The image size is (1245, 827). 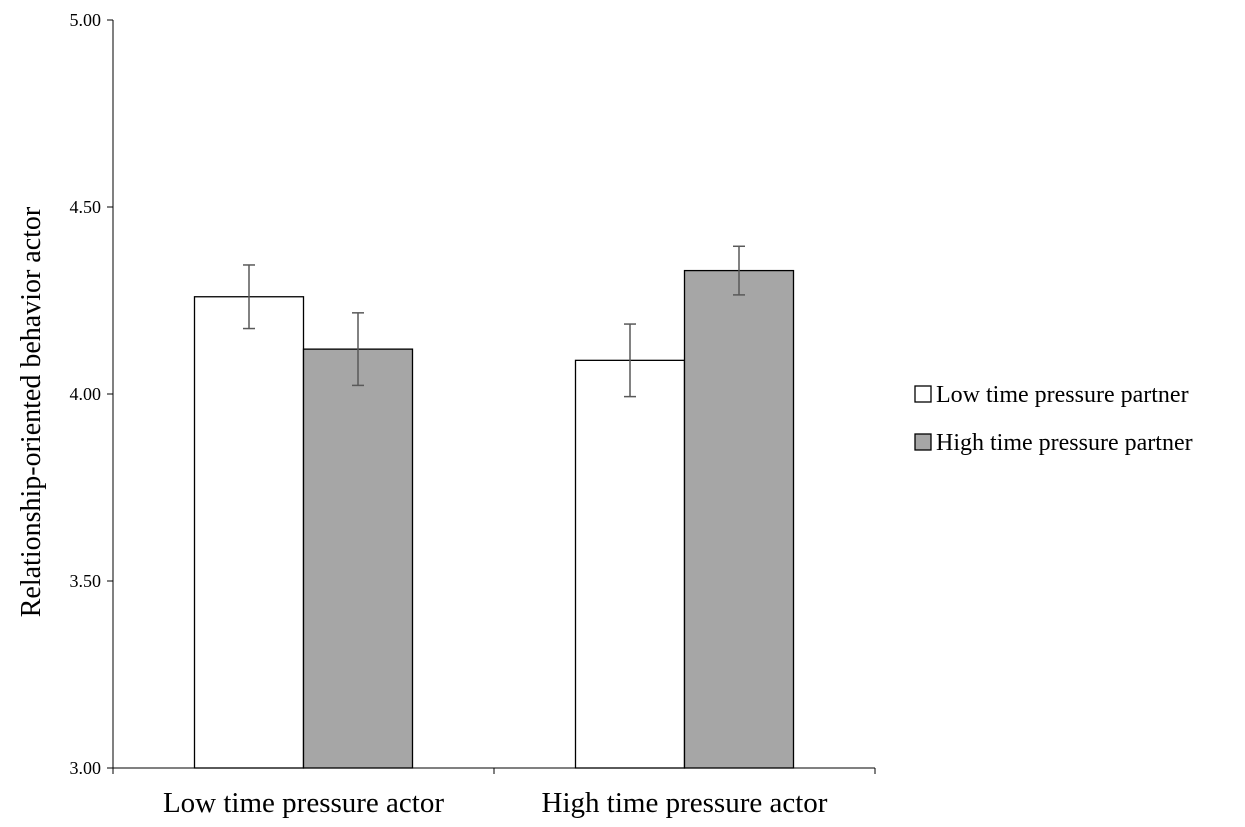 I want to click on y-tick-label: 4.00, so click(x=86, y=394).